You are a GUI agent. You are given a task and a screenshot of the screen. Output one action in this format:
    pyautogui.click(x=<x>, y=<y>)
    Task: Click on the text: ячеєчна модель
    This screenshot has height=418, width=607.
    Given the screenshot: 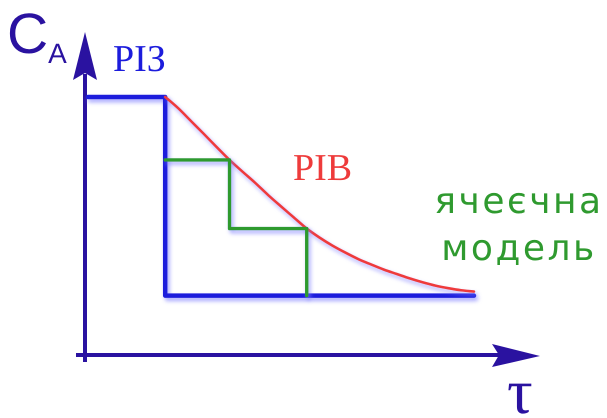 What is the action you would take?
    pyautogui.click(x=519, y=225)
    